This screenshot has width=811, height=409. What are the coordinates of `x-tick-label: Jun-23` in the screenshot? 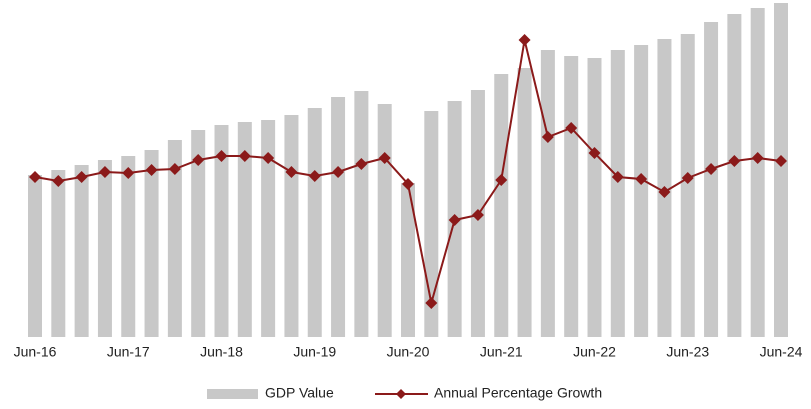 It's located at (687, 352).